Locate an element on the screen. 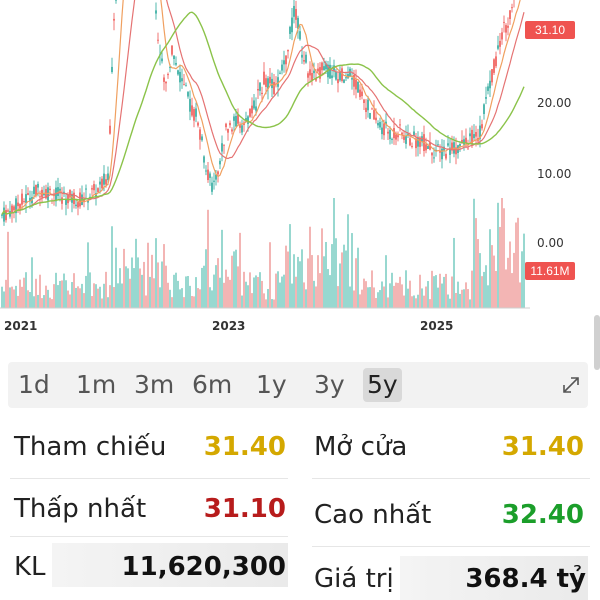  y-tick-label: 0.00 is located at coordinates (550, 243).